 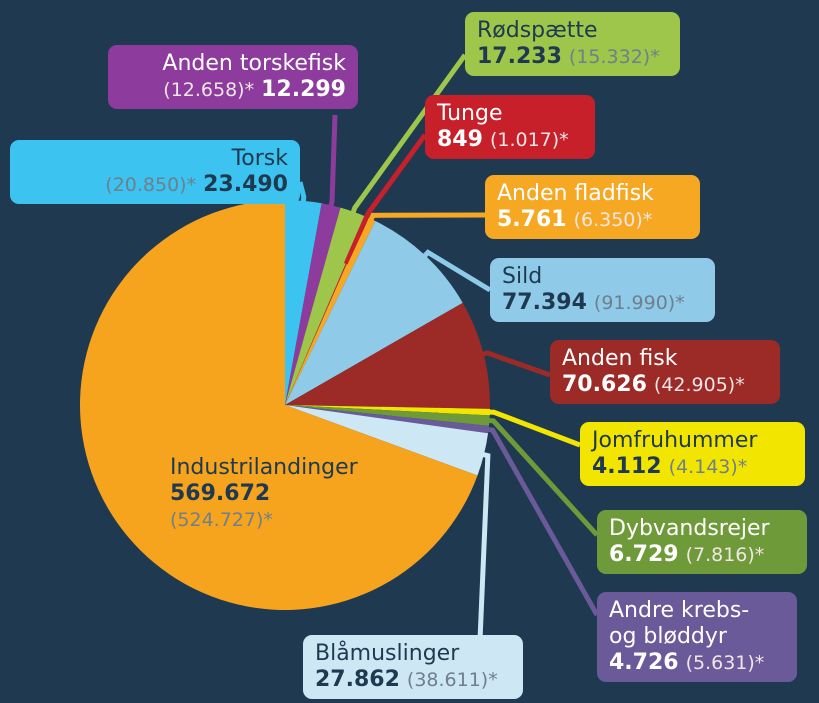 What do you see at coordinates (303, 89) in the screenshot?
I see `value-label: 12.299` at bounding box center [303, 89].